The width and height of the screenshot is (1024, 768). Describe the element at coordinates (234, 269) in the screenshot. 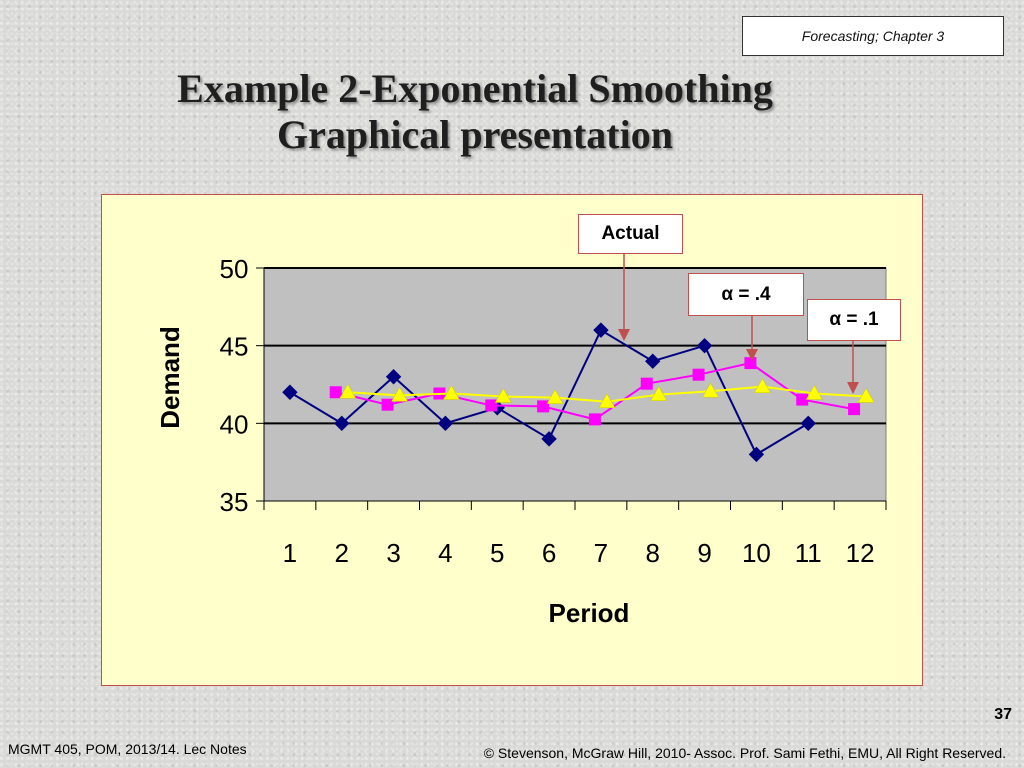

I see `y-tick-label: 50` at that location.